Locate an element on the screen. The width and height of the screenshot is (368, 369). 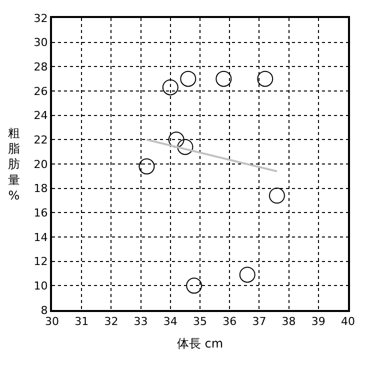
y-tick-label: 10 is located at coordinates (41, 286).